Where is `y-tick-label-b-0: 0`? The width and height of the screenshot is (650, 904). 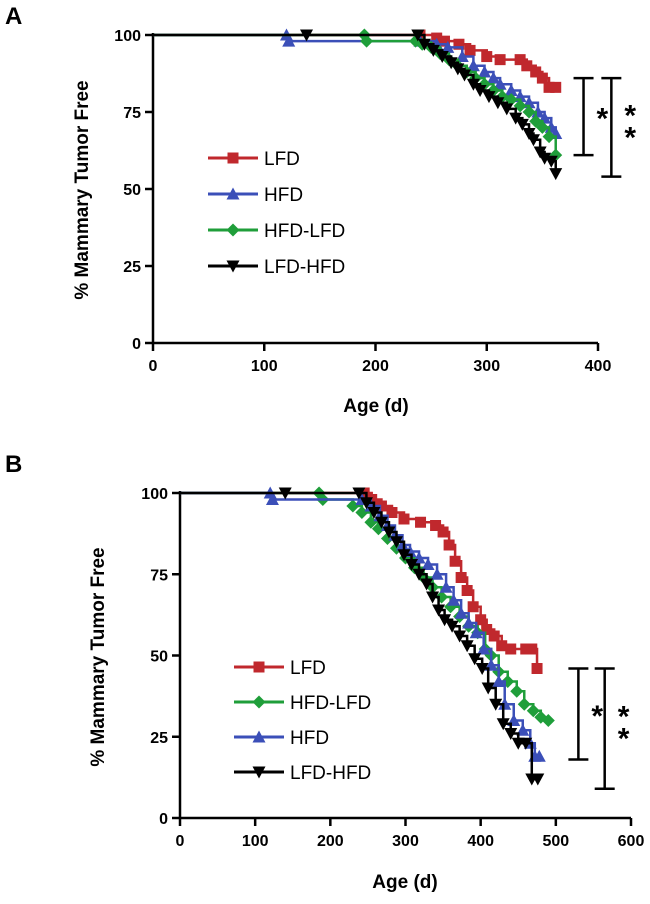 y-tick-label-b-0: 0 is located at coordinates (163, 819).